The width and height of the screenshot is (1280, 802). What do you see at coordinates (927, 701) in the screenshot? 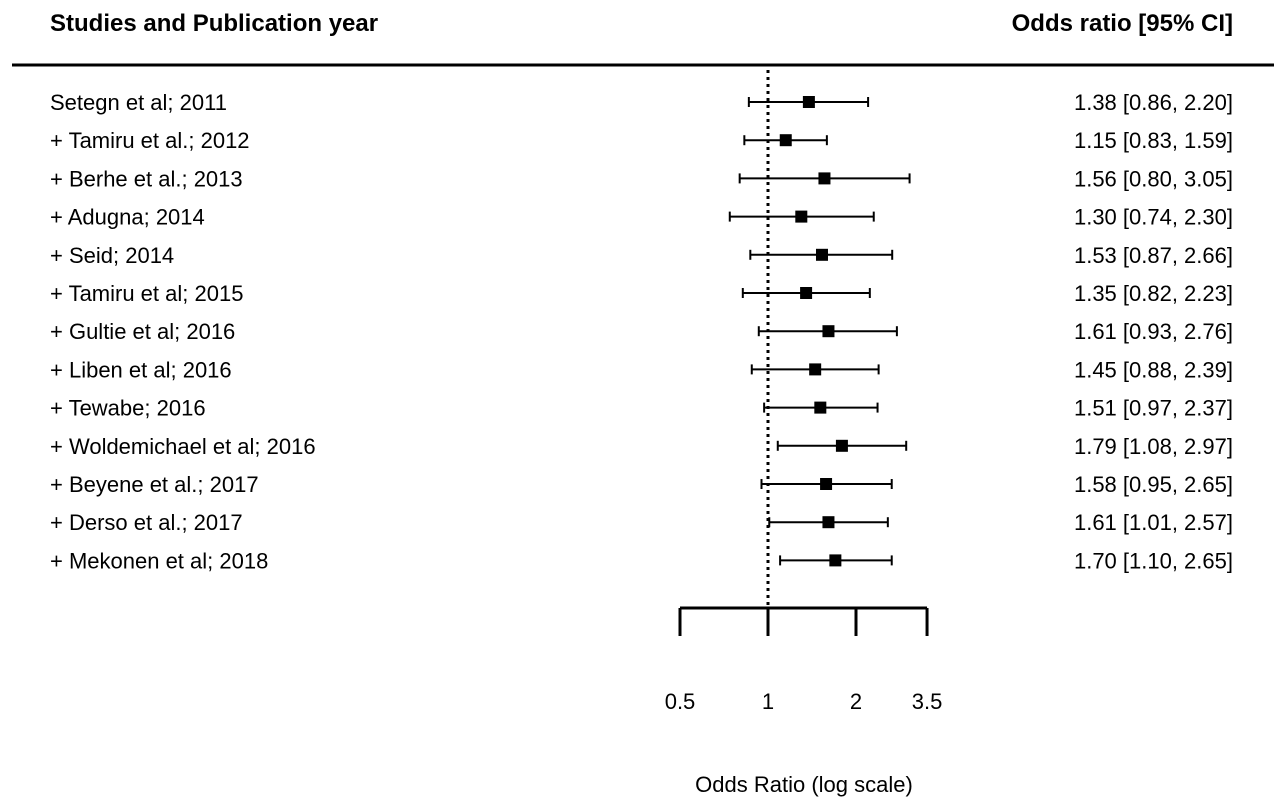
I see `tick-label: 3.5` at bounding box center [927, 701].